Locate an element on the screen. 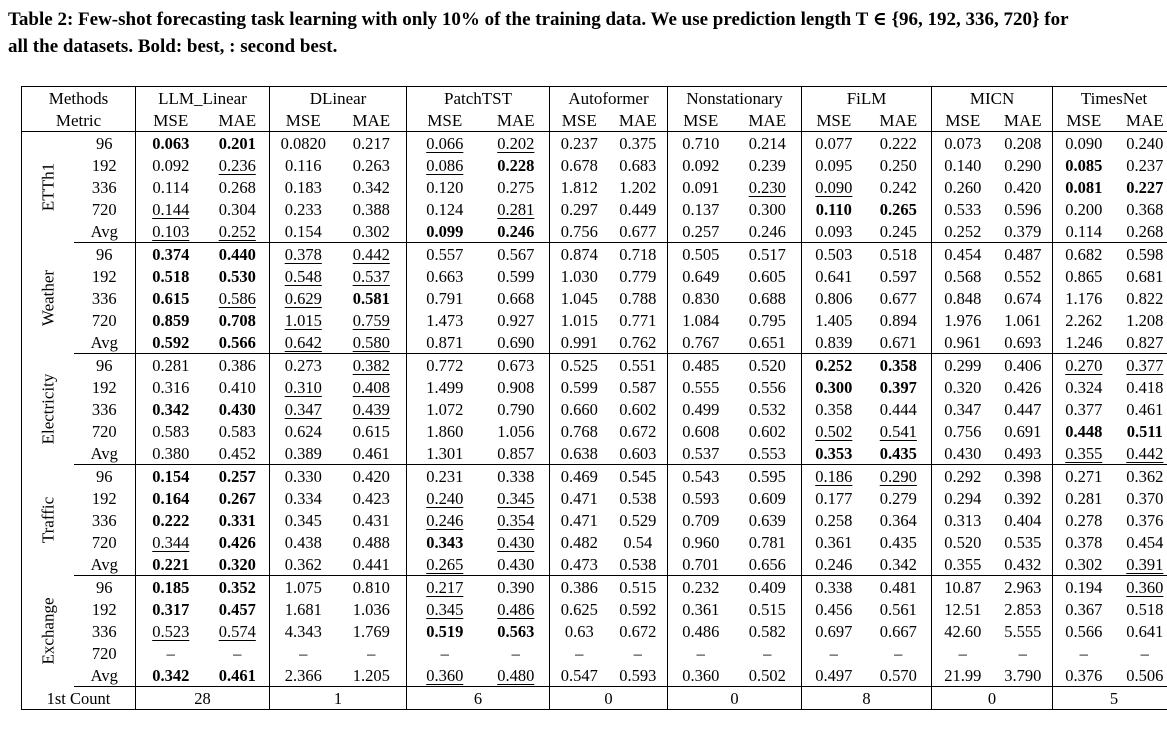  value-text: 0.426 is located at coordinates (1023, 387).